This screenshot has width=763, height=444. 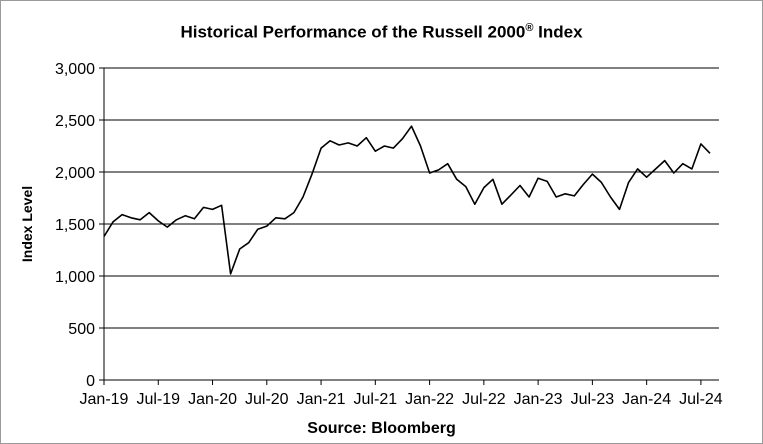 What do you see at coordinates (381, 428) in the screenshot?
I see `x-axis-label: Source: Bloomberg` at bounding box center [381, 428].